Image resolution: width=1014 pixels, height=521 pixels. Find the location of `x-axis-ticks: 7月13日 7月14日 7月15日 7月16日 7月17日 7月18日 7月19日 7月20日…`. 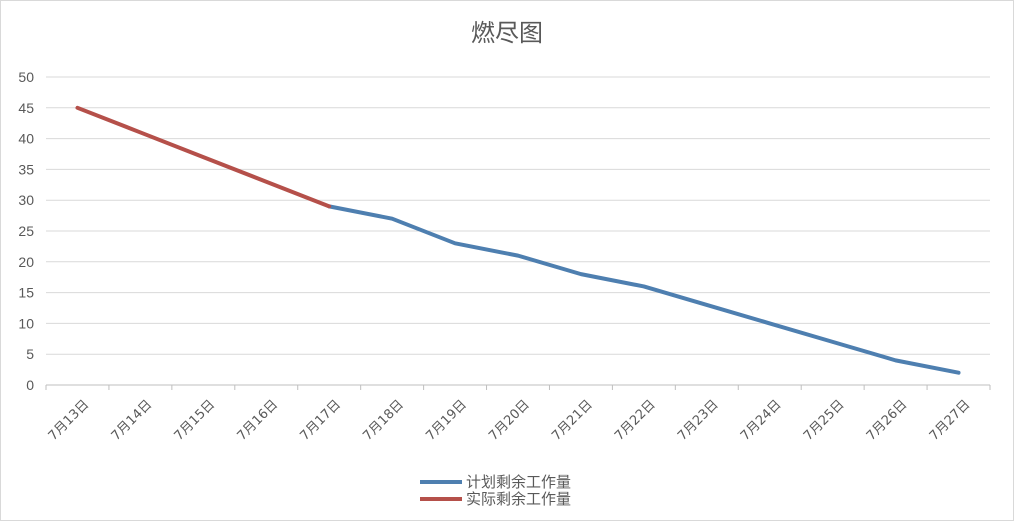

x-axis-ticks: 7月13日 7月14日 7月15日 7月16日 7月17日 7月18日 7月19日 7月20日… is located at coordinates (510, 420).